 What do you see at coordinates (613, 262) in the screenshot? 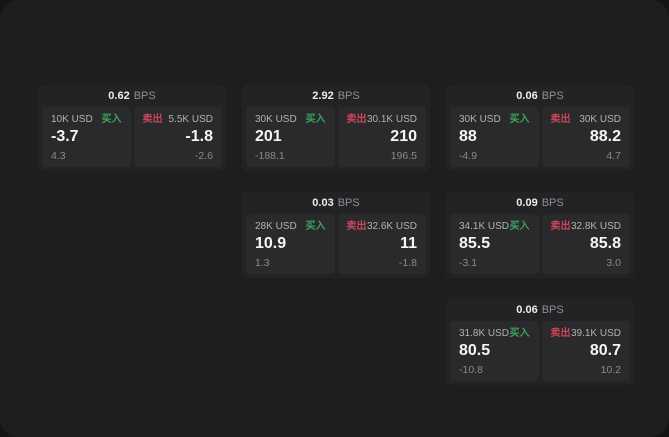
I see `sell-delta: 3.0` at bounding box center [613, 262].